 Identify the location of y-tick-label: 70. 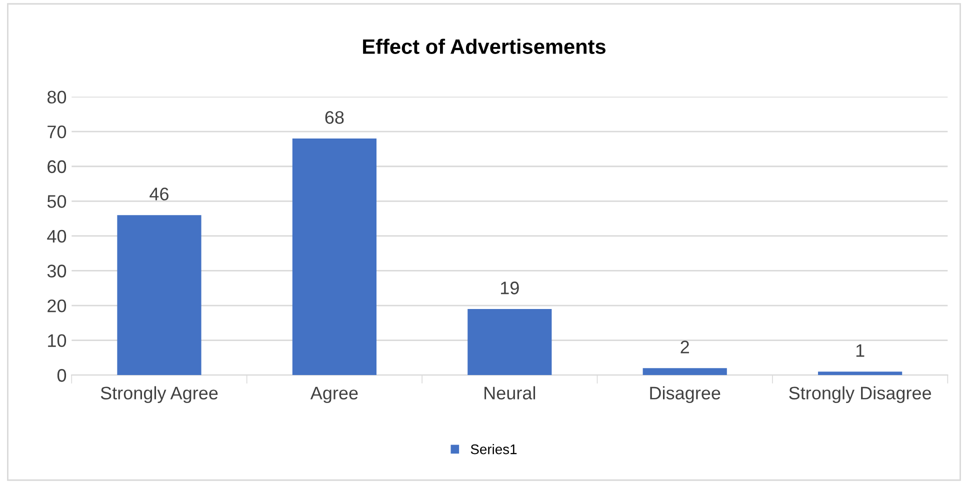
(57, 132).